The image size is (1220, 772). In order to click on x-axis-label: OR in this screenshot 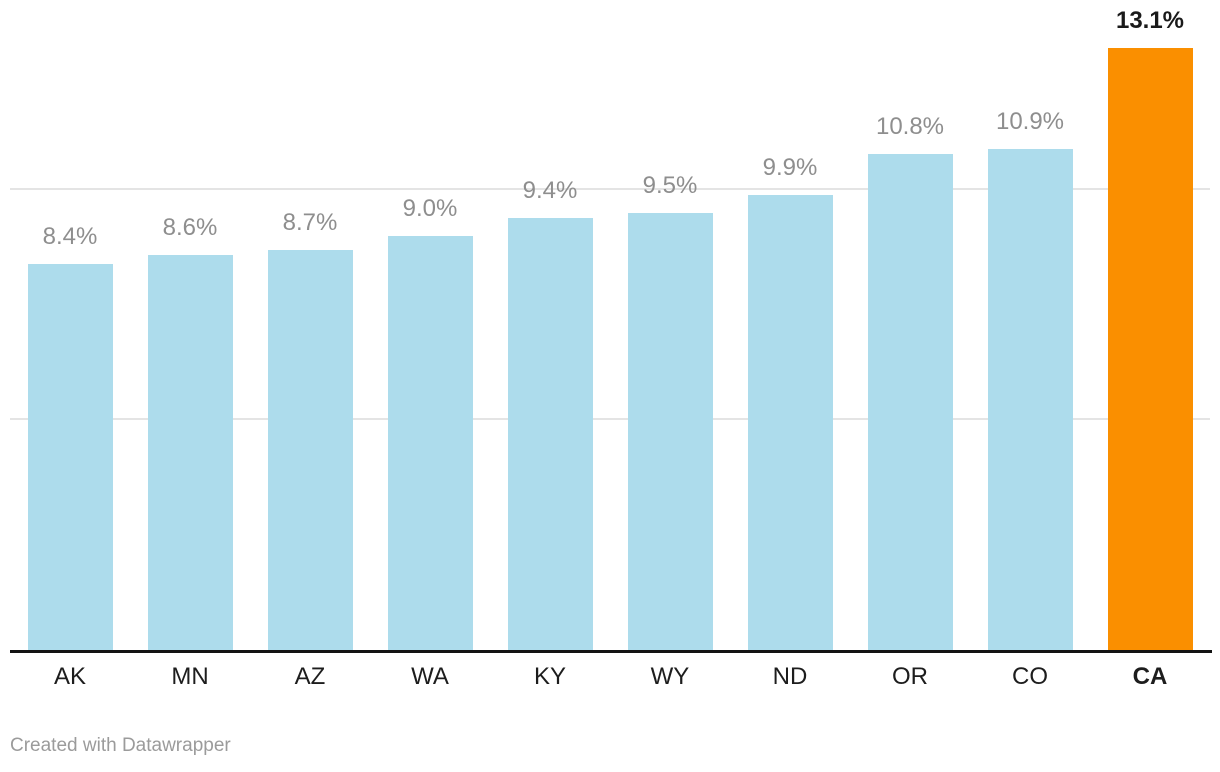, I will do `click(910, 676)`.